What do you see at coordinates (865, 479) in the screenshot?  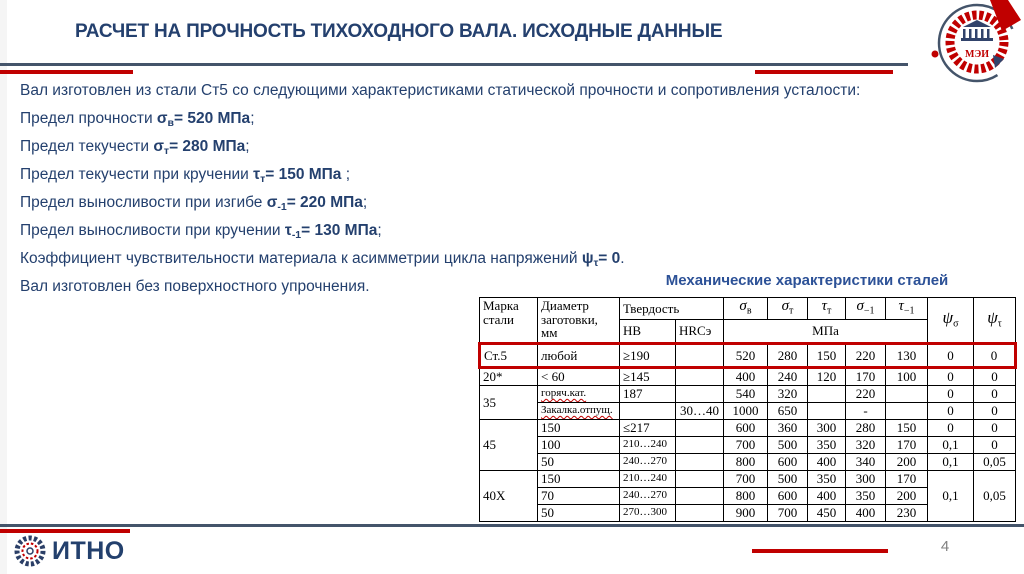 I see `table-cell: 300` at bounding box center [865, 479].